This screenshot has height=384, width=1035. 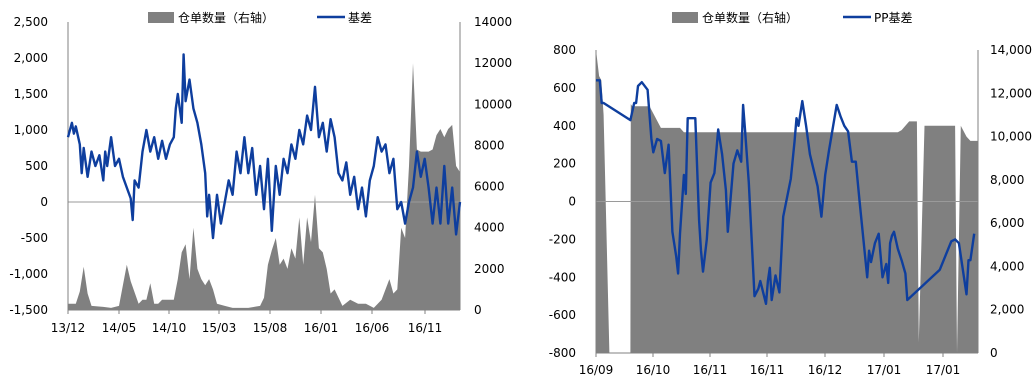 What do you see at coordinates (1007, 180) in the screenshot?
I see `y-right-tick-label: 8,000` at bounding box center [1007, 180].